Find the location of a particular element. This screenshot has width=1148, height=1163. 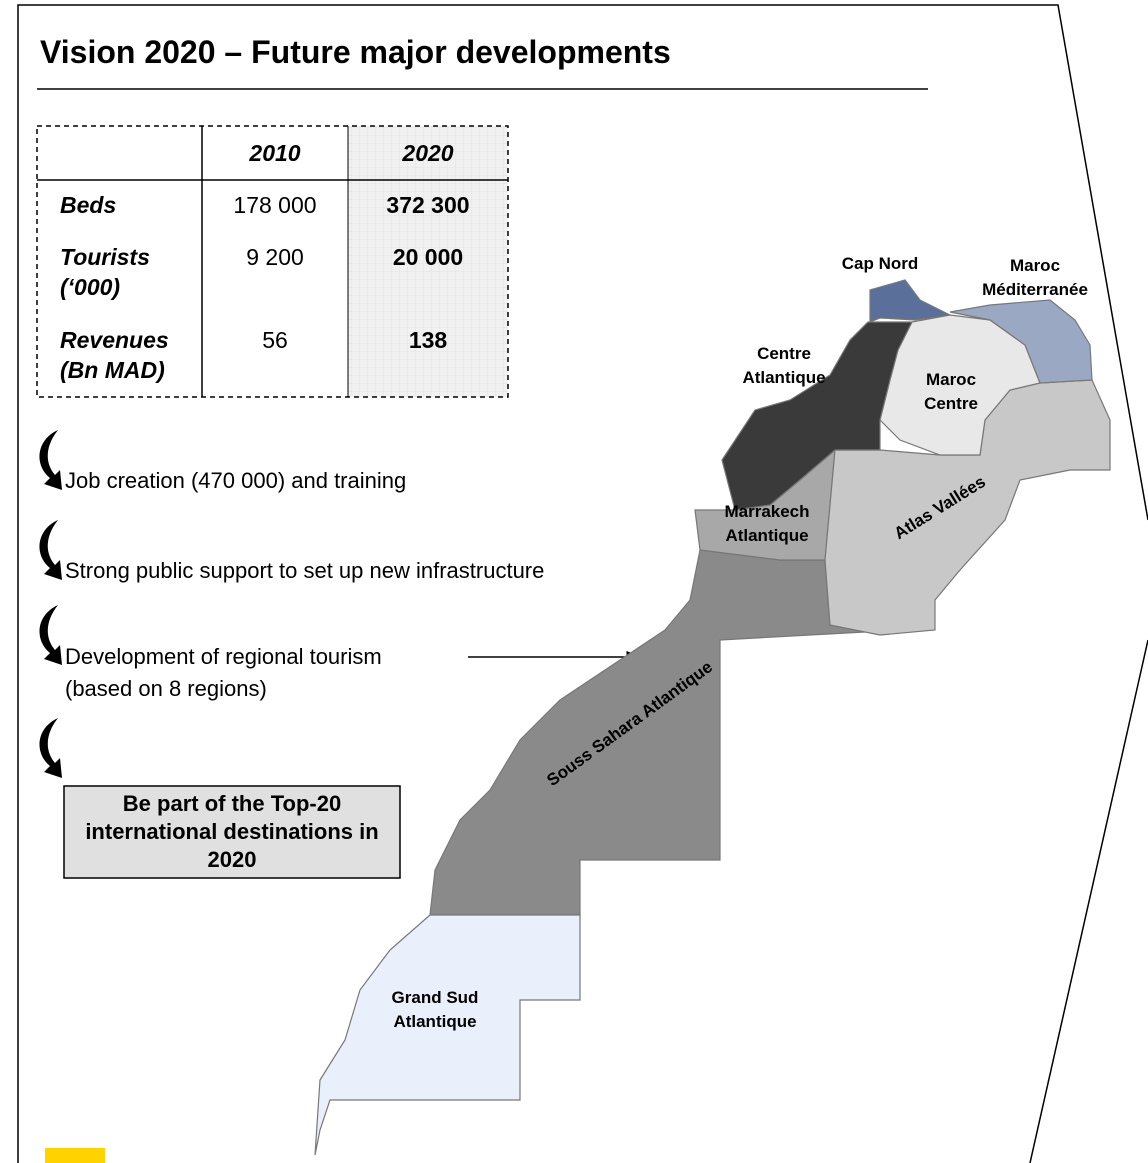

table-border is located at coordinates (272, 261).